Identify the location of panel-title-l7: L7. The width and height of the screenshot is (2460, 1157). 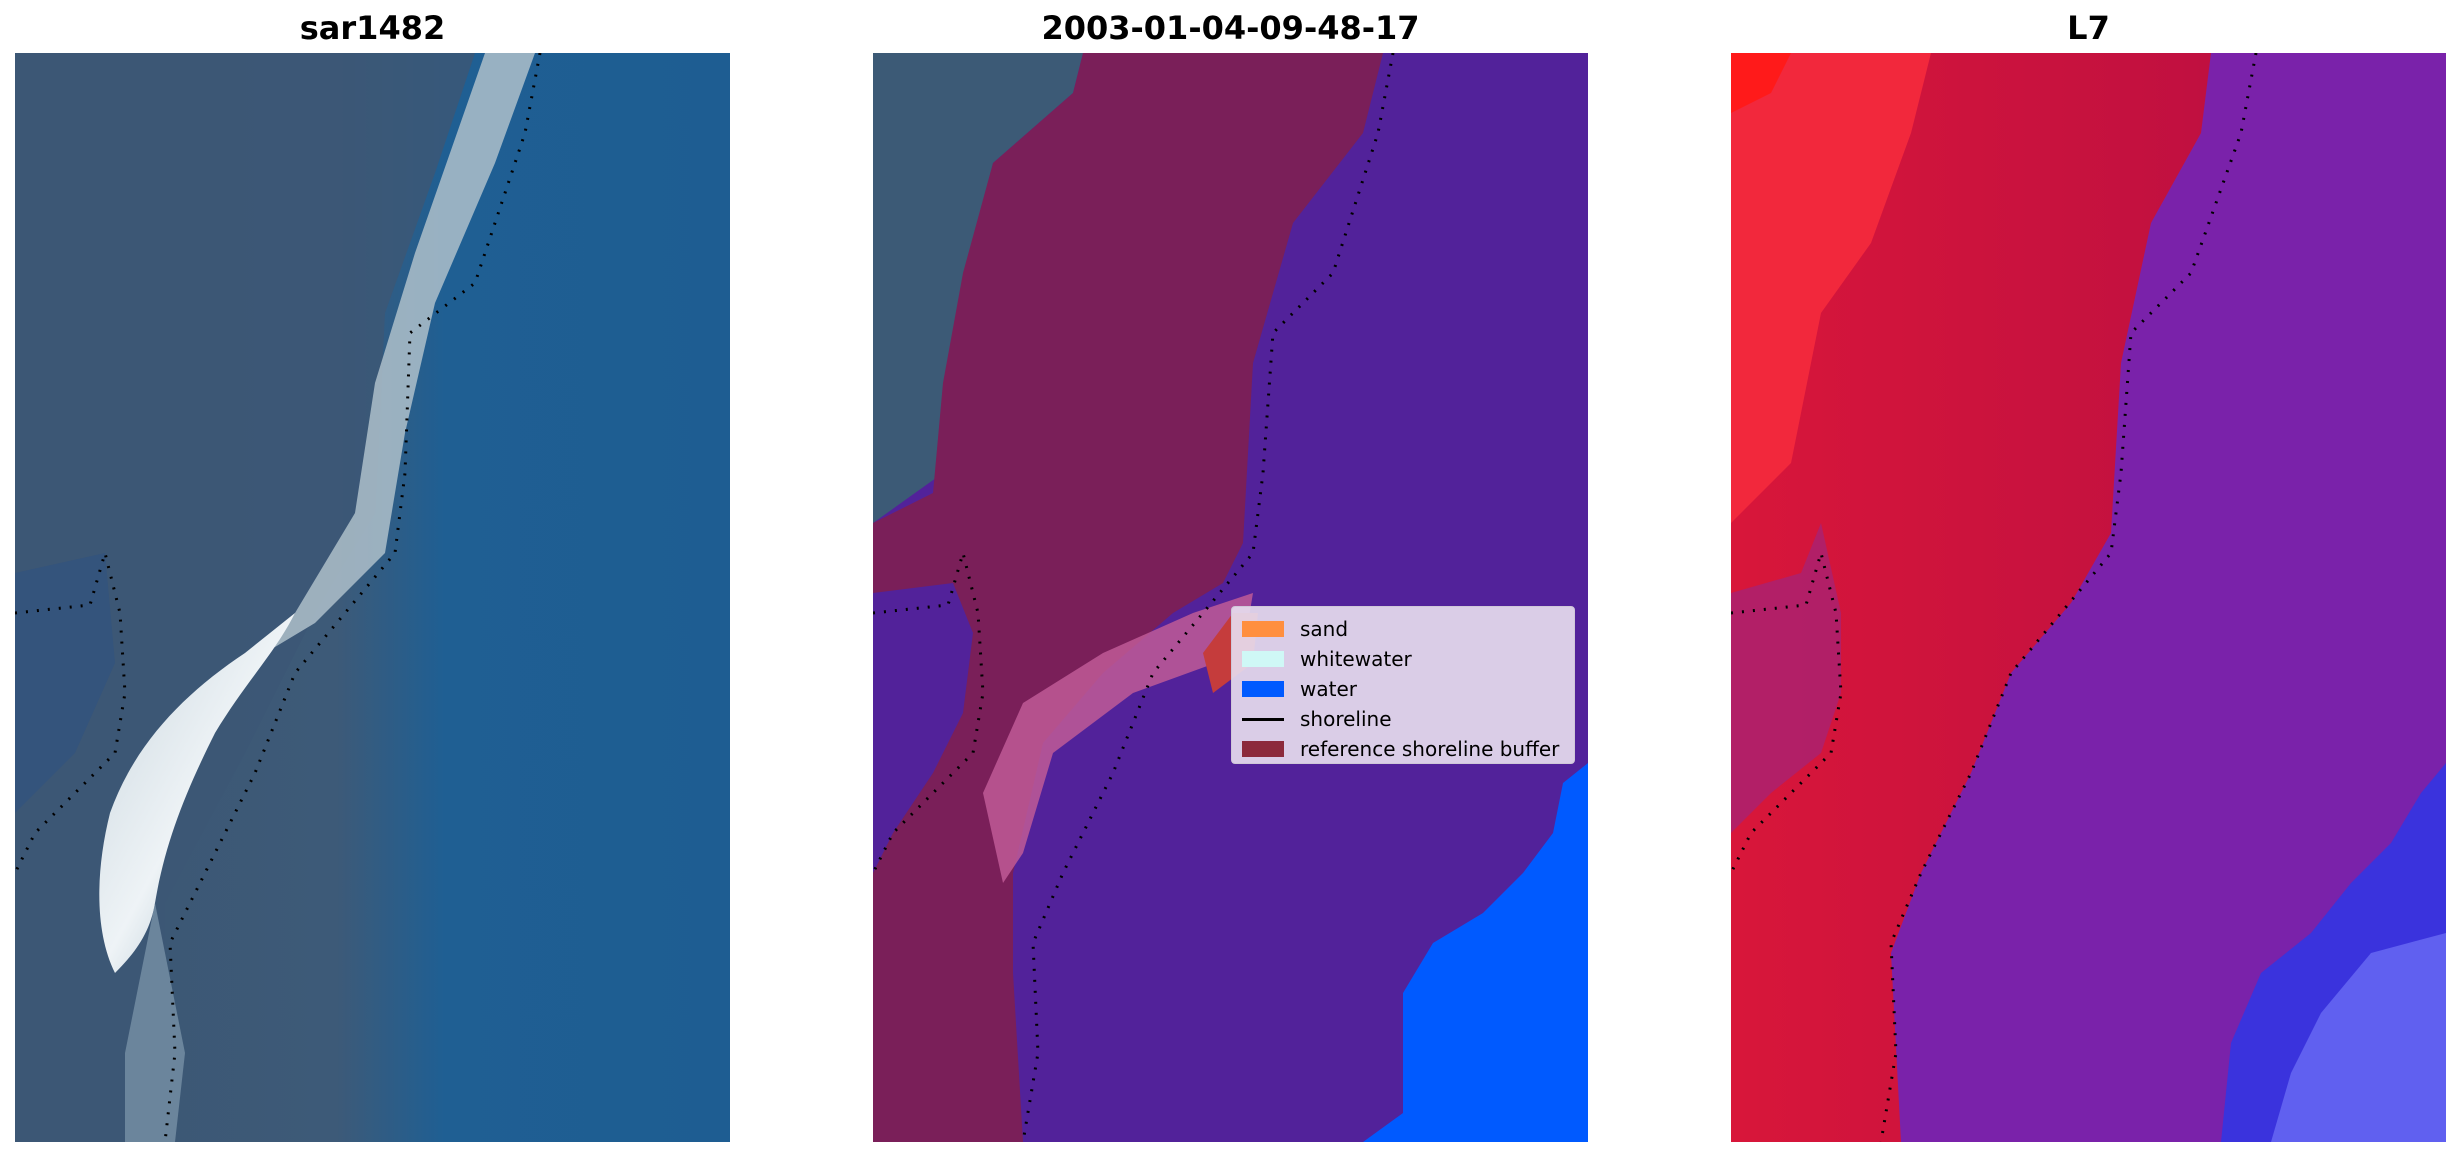
(2088, 28).